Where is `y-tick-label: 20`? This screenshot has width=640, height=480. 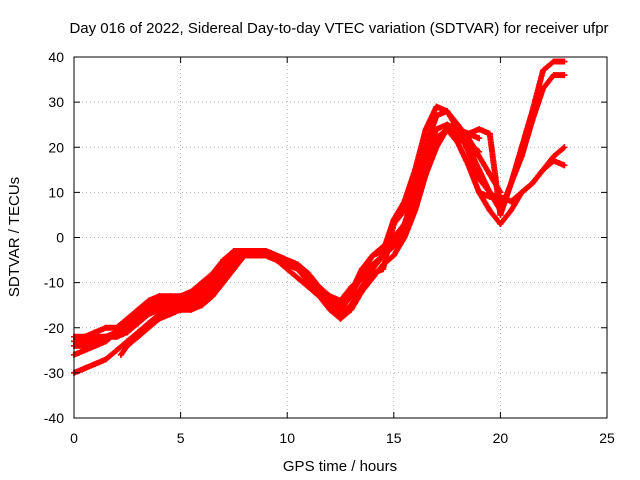 y-tick-label: 20 is located at coordinates (56, 147).